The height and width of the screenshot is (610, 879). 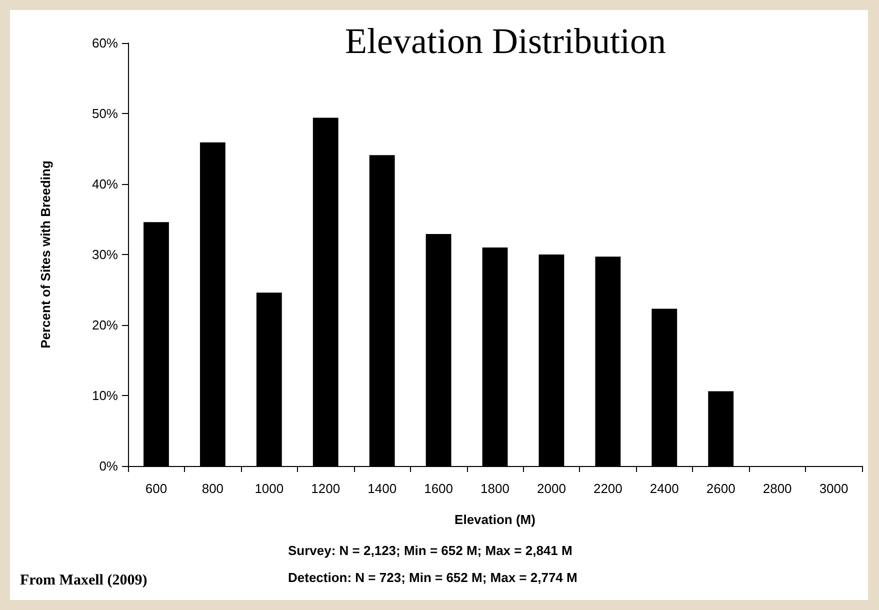 What do you see at coordinates (438, 488) in the screenshot?
I see `x-tick-label: 1600` at bounding box center [438, 488].